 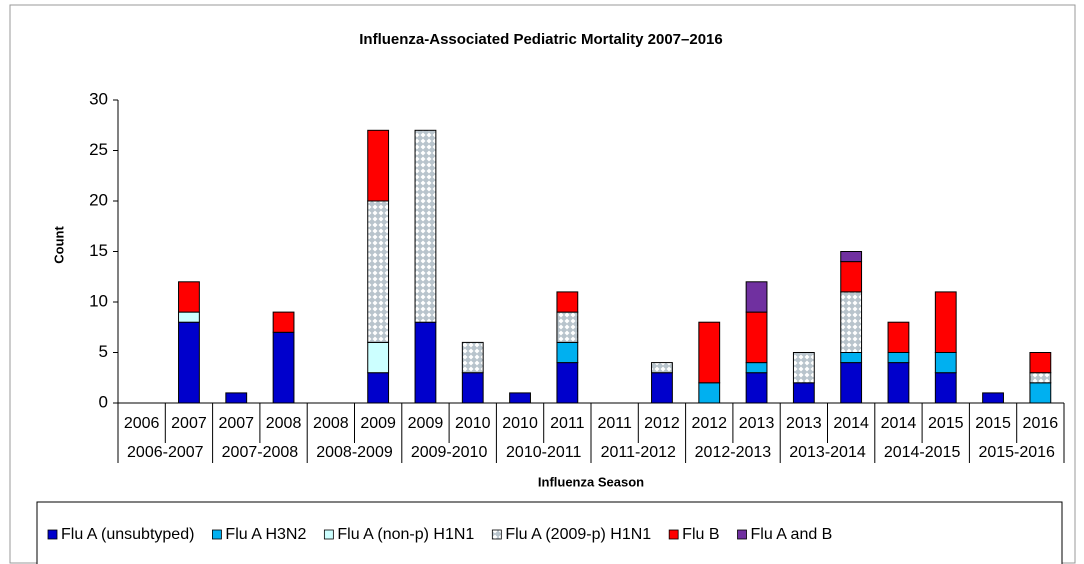 I want to click on x-group-label: 2011-2012, so click(x=638, y=452).